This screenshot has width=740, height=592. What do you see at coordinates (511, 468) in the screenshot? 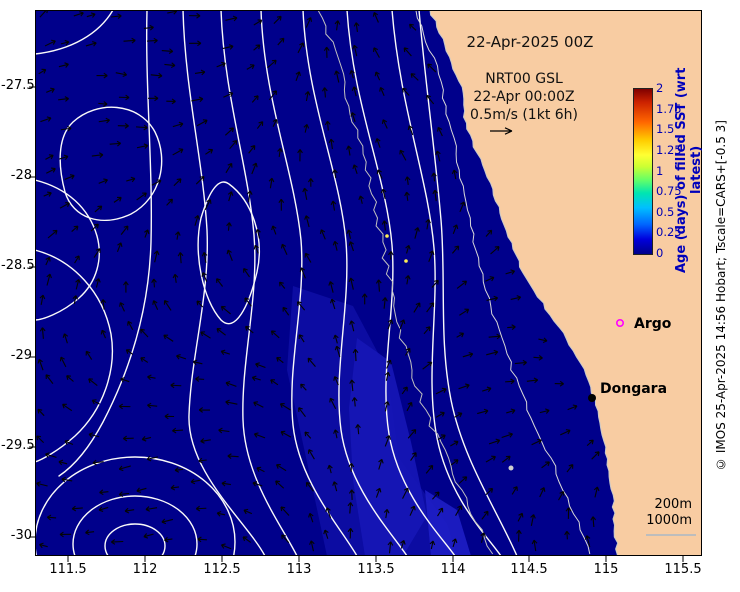
I see `mooring-dot` at bounding box center [511, 468].